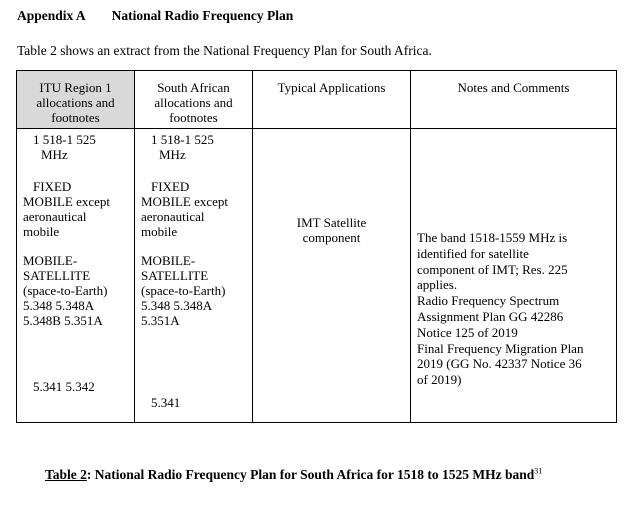 This screenshot has width=627, height=506. Describe the element at coordinates (166, 402) in the screenshot. I see `sa-footnote: 5.341` at that location.